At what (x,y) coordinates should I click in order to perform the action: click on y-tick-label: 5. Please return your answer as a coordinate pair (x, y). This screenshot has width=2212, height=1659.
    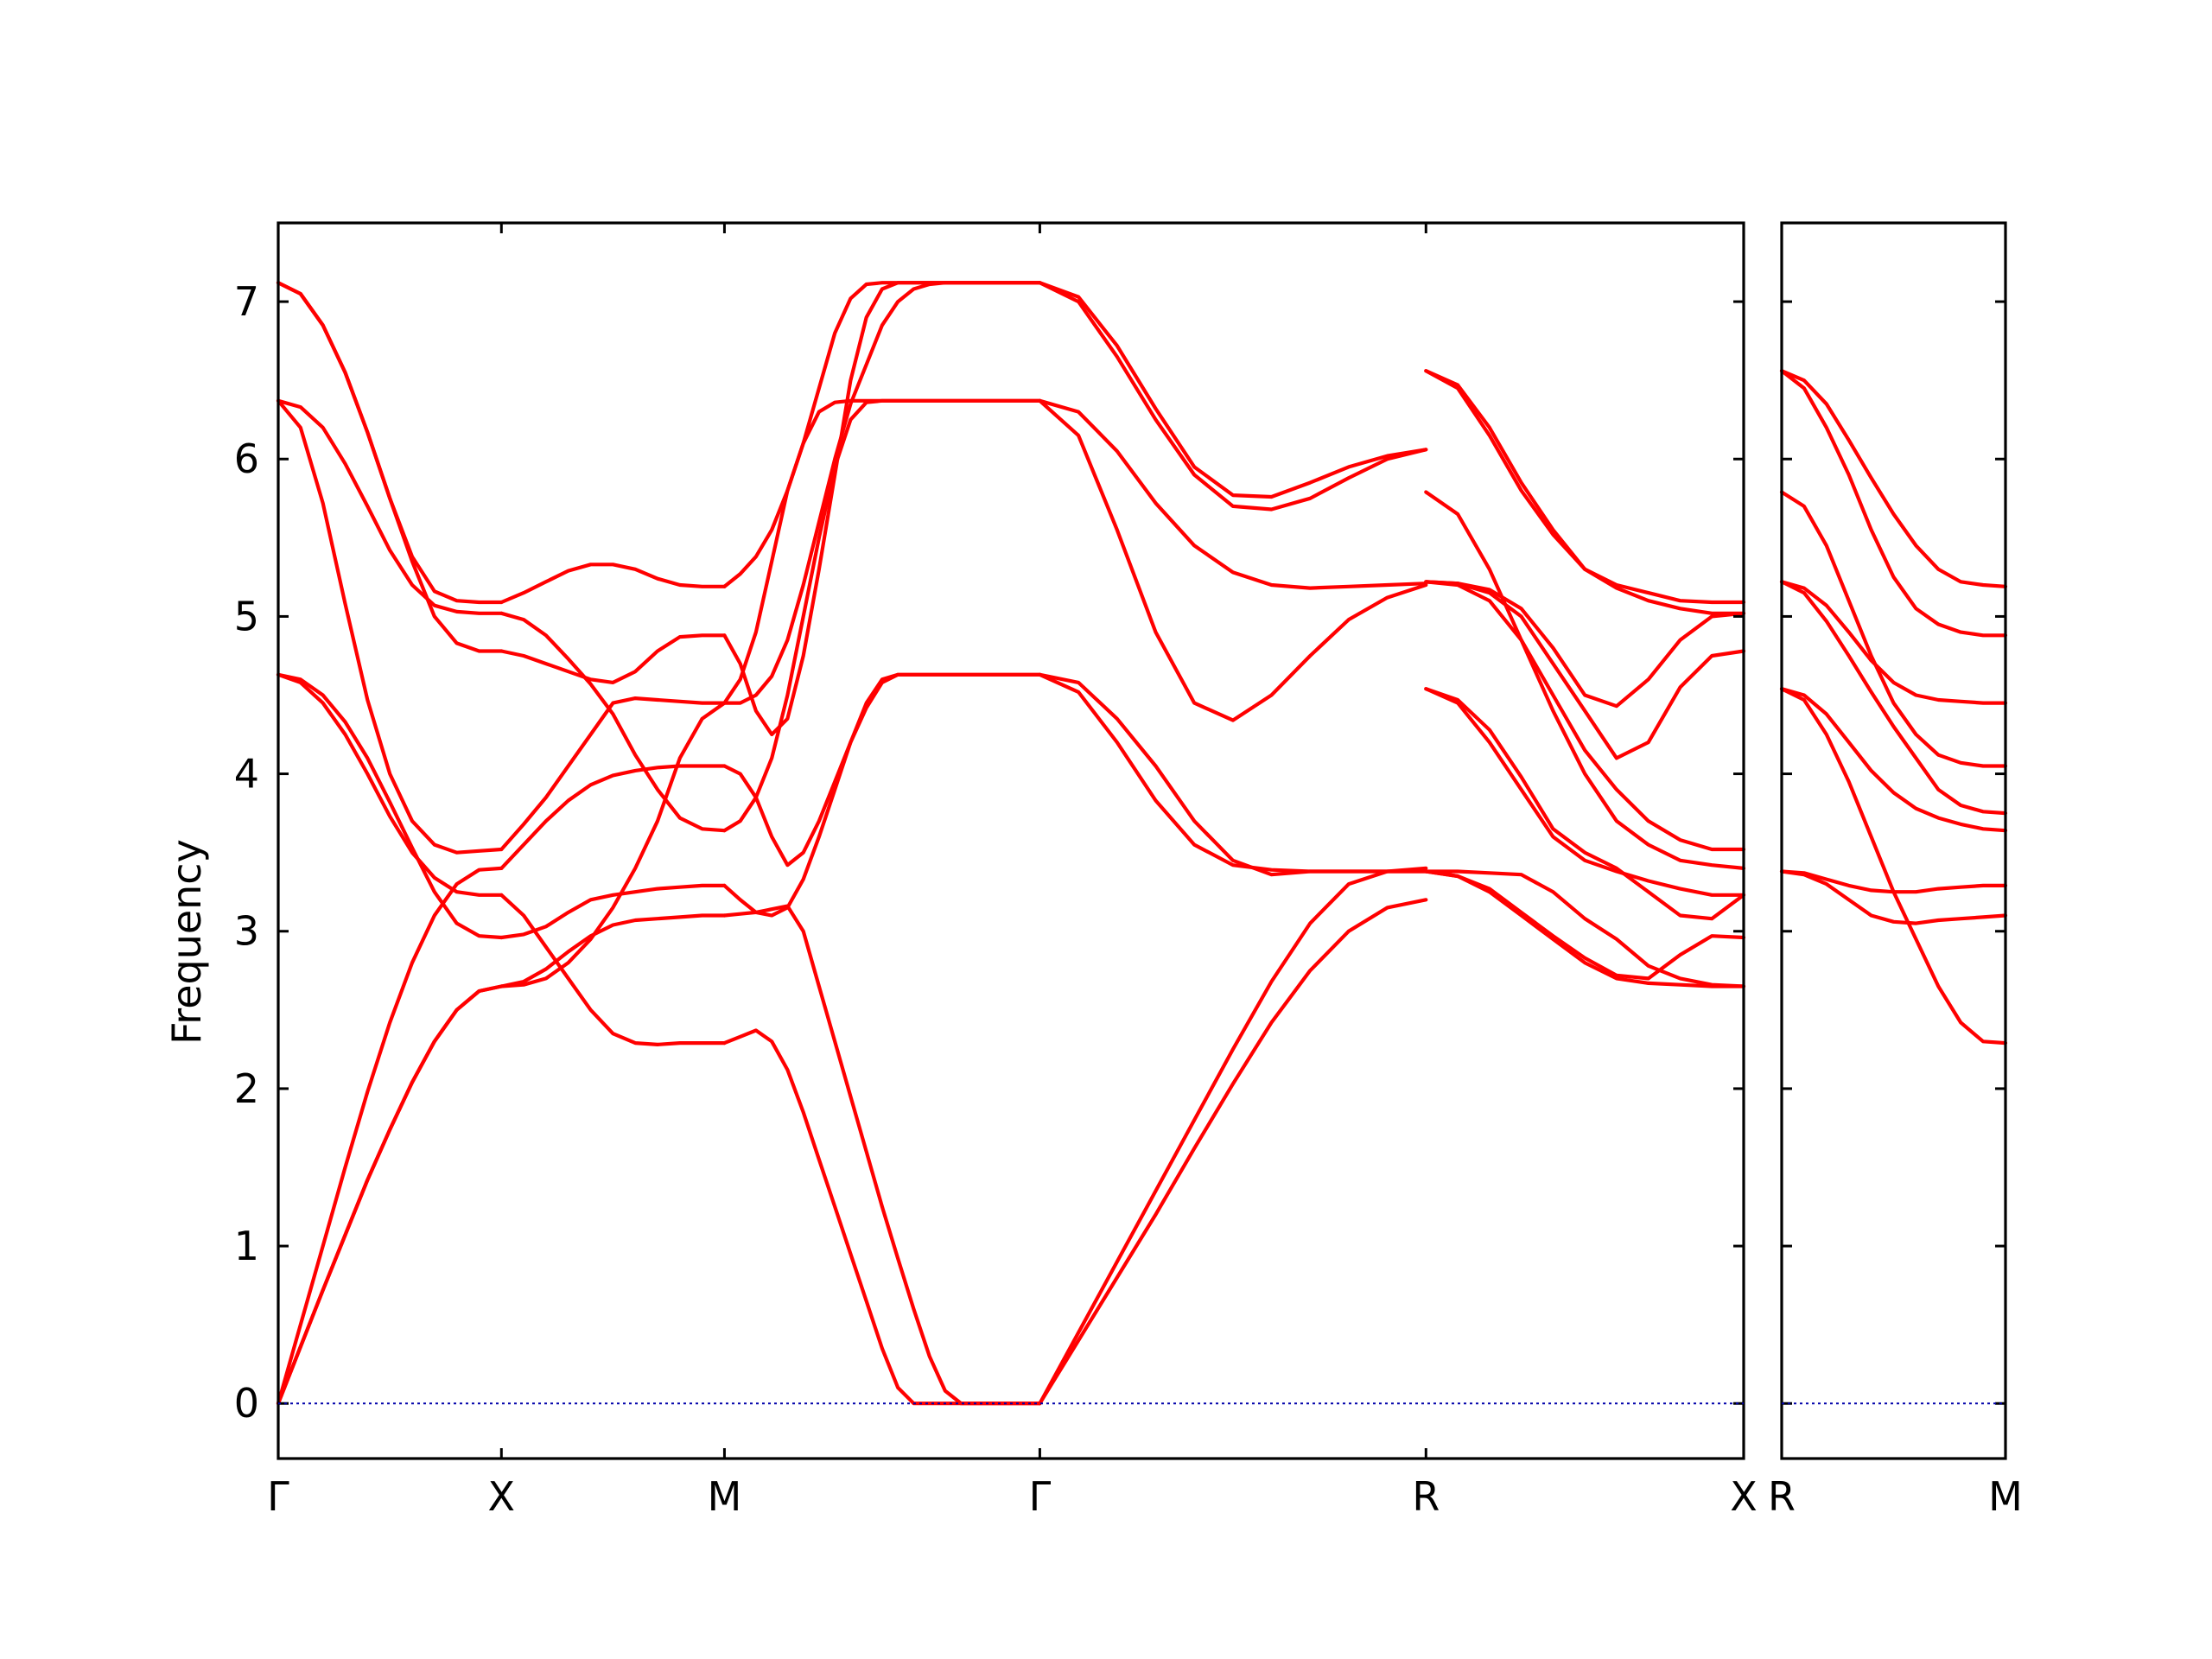
    Looking at the image, I should click on (246, 616).